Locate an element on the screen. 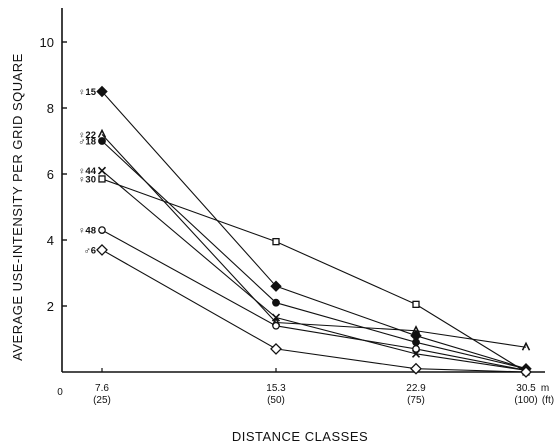 Image resolution: width=557 pixels, height=446 pixels. y-tick-label: 10 is located at coordinates (47, 42).